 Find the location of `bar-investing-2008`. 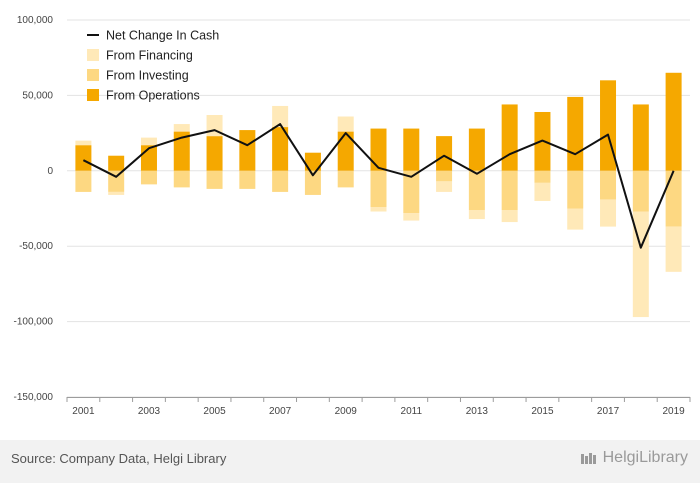

bar-investing-2008 is located at coordinates (312, 182).